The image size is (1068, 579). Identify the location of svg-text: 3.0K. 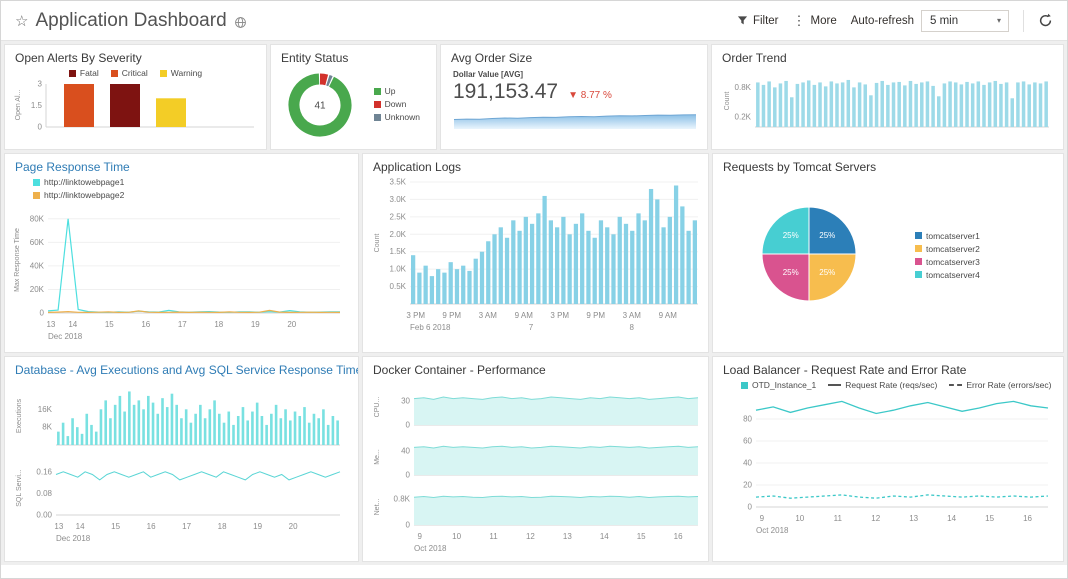
(398, 199).